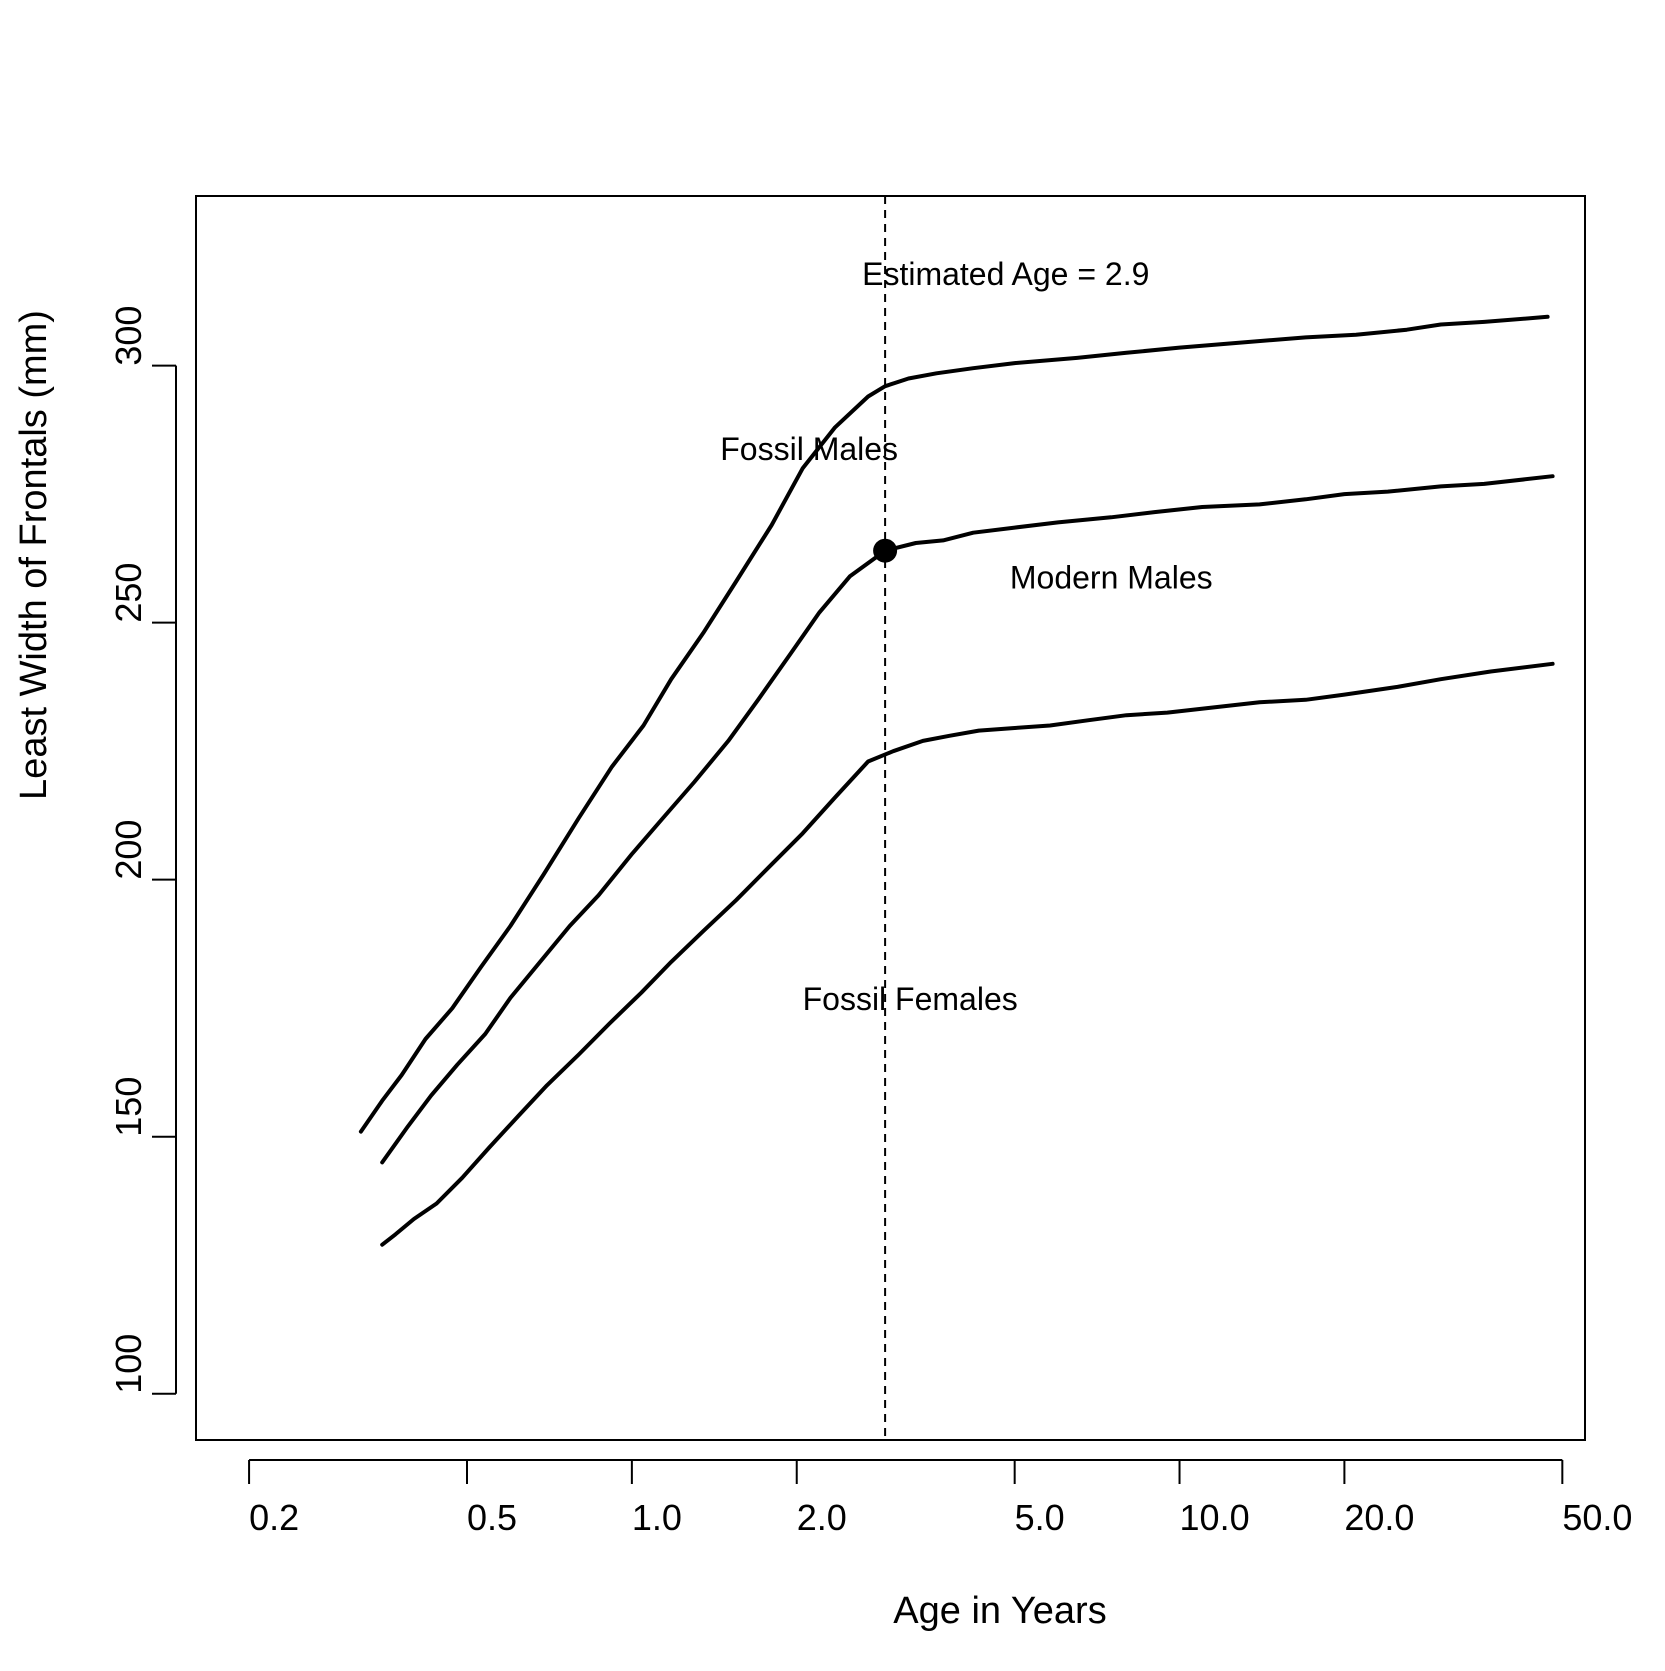 The image size is (1665, 1671). I want to click on x-axis: 0.2 0.5 1.0 2.0 5.0 10.0 20.0 50.0, so click(940, 1498).